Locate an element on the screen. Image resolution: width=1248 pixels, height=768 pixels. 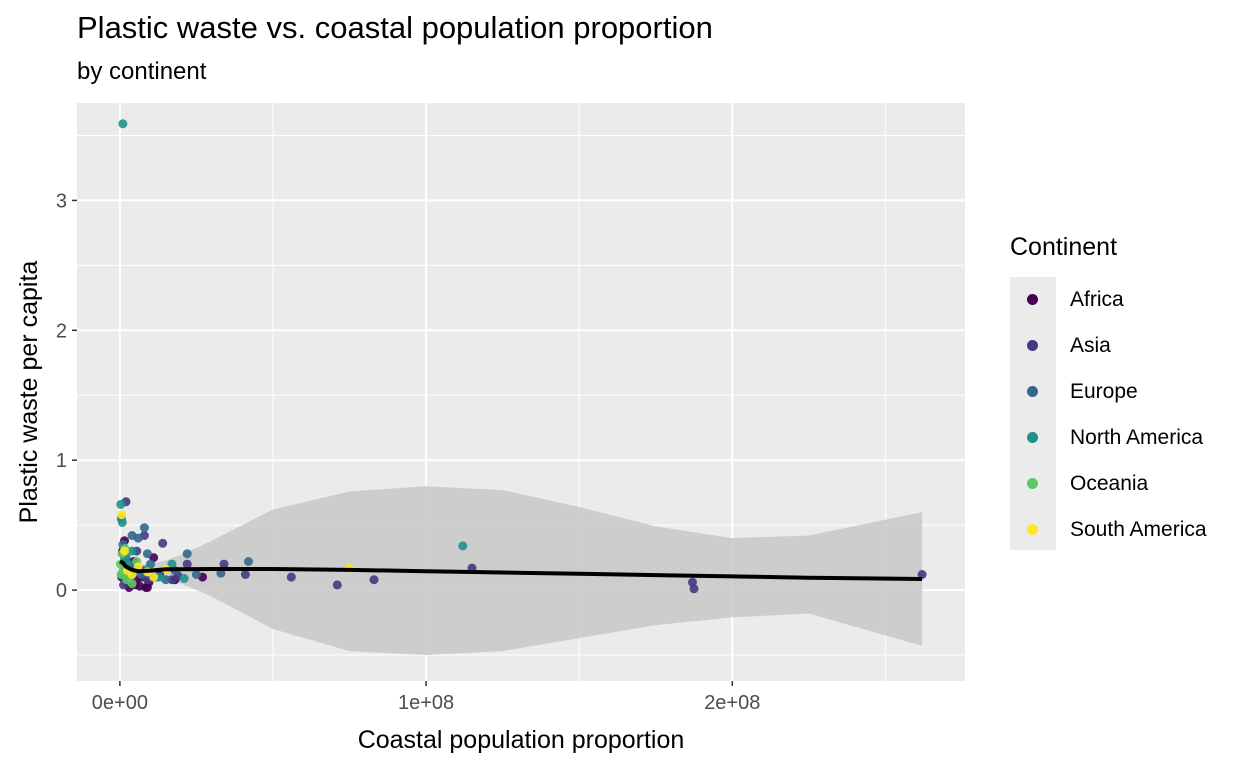
confidence-ribbon is located at coordinates (521, 570).